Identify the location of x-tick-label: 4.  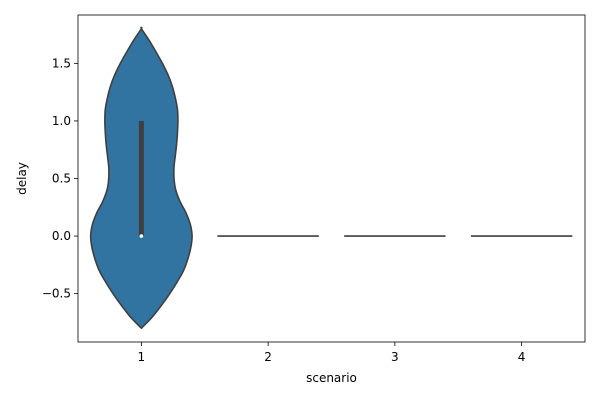
(522, 357).